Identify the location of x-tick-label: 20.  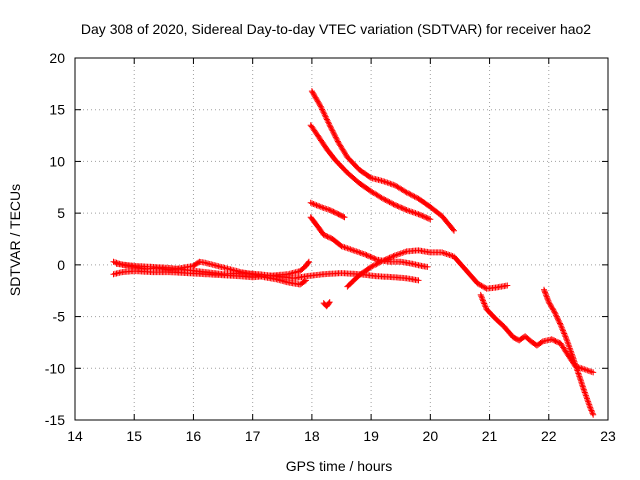
(431, 436).